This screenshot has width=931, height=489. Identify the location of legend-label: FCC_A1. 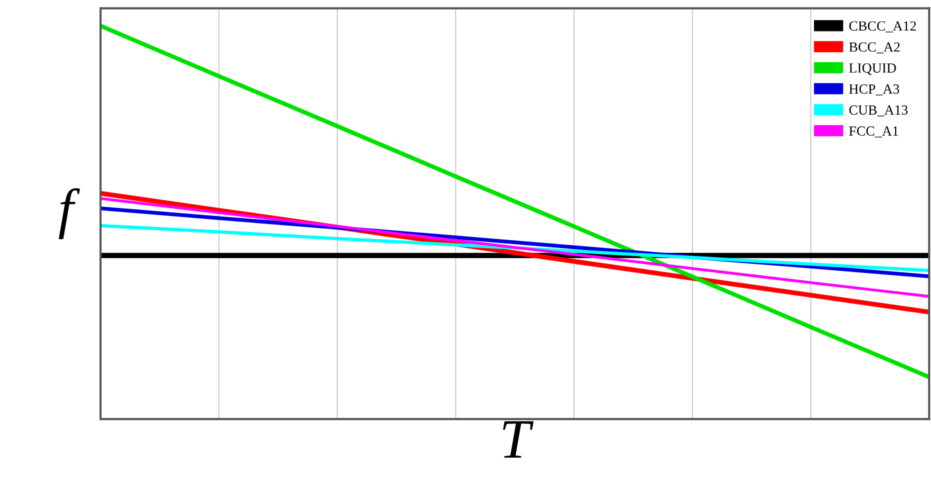
(873, 132).